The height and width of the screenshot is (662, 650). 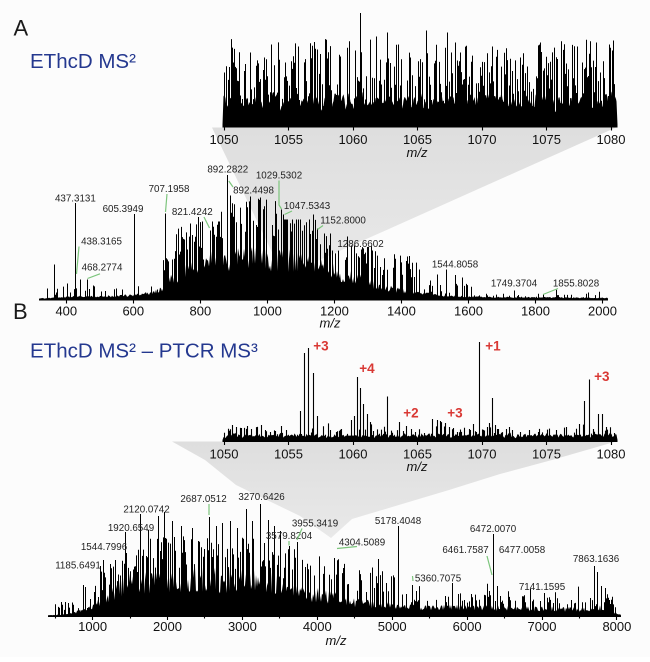 I want to click on svg-text: 892.2822, so click(x=227, y=170).